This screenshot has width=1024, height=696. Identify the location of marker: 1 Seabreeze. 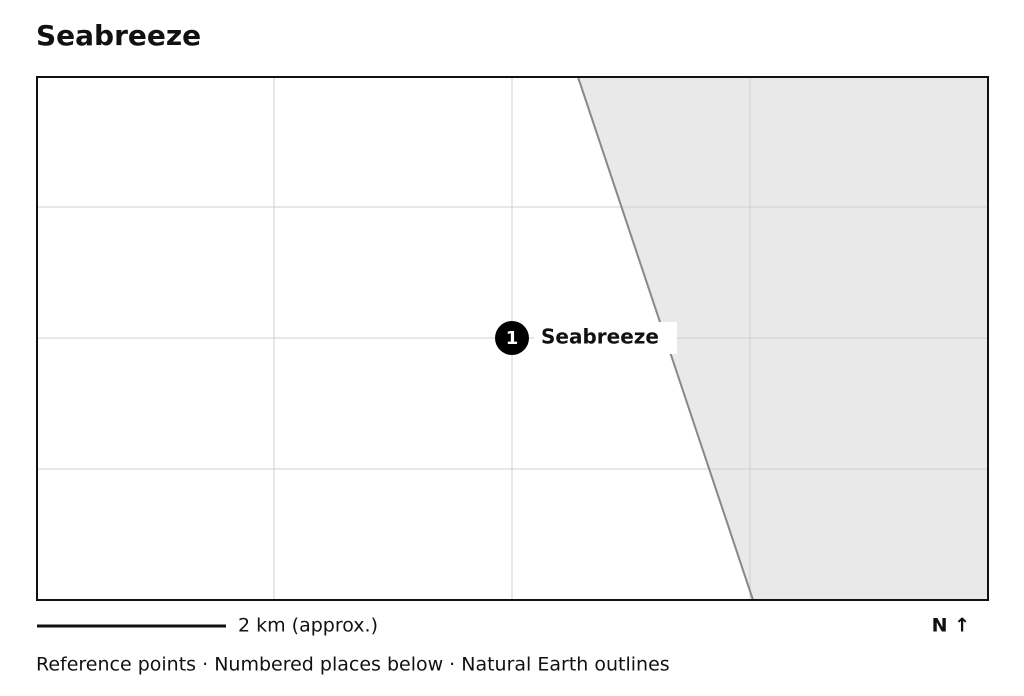
(586, 338).